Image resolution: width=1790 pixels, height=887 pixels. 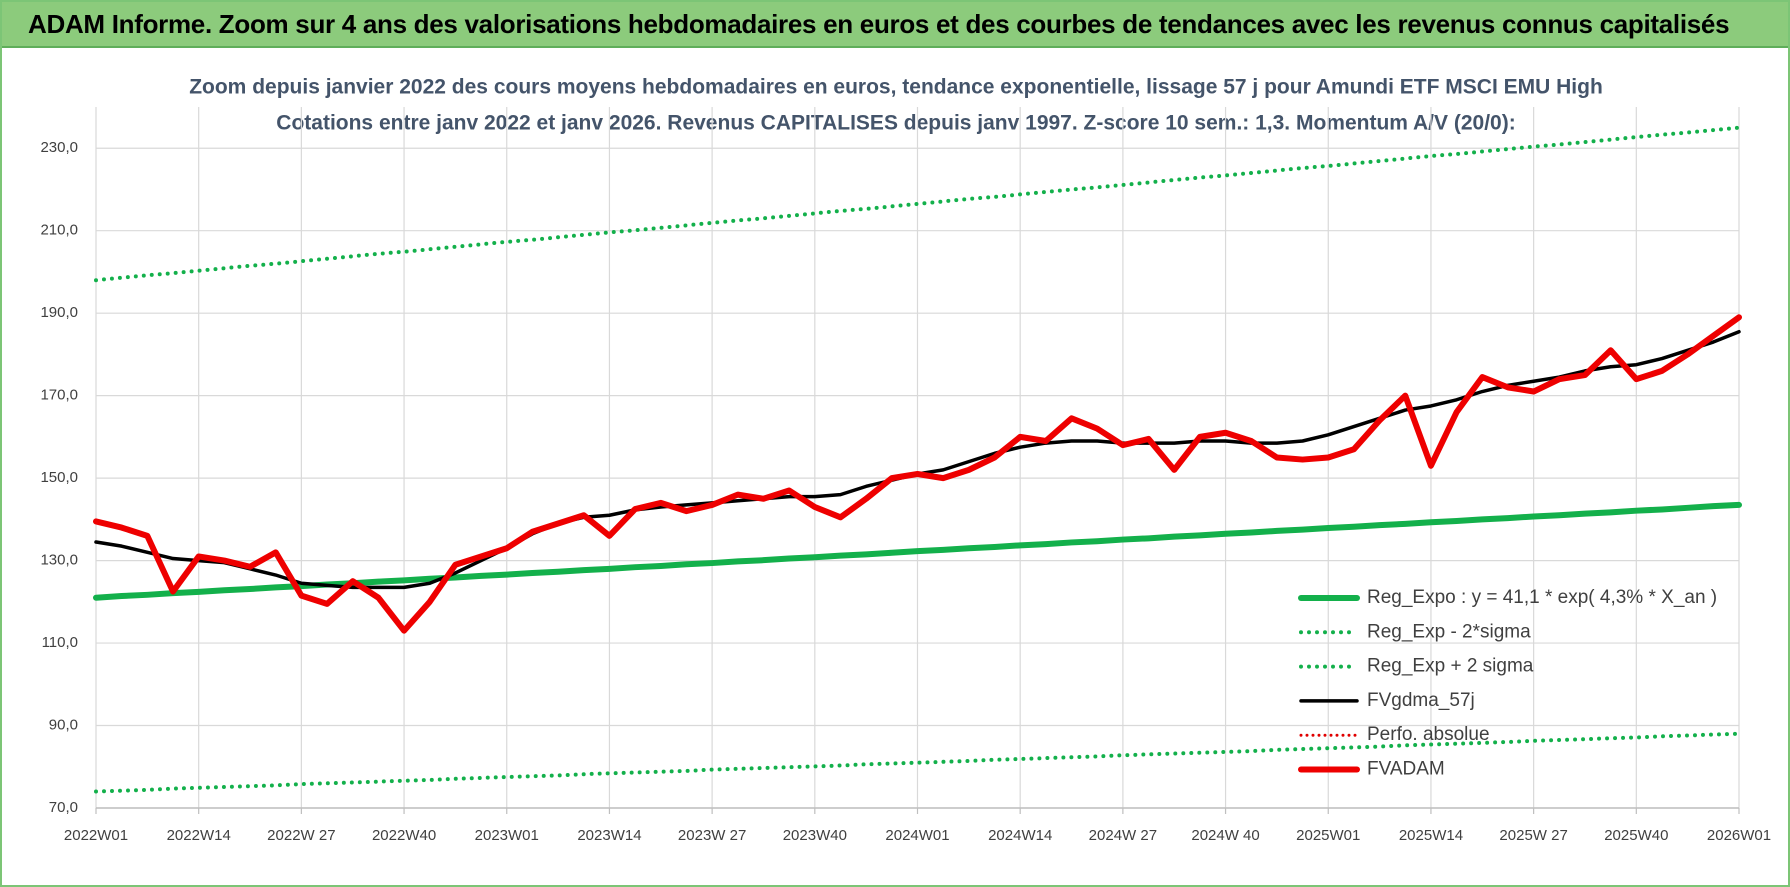 I want to click on legend-label: Perfo. absolue, so click(x=1428, y=734).